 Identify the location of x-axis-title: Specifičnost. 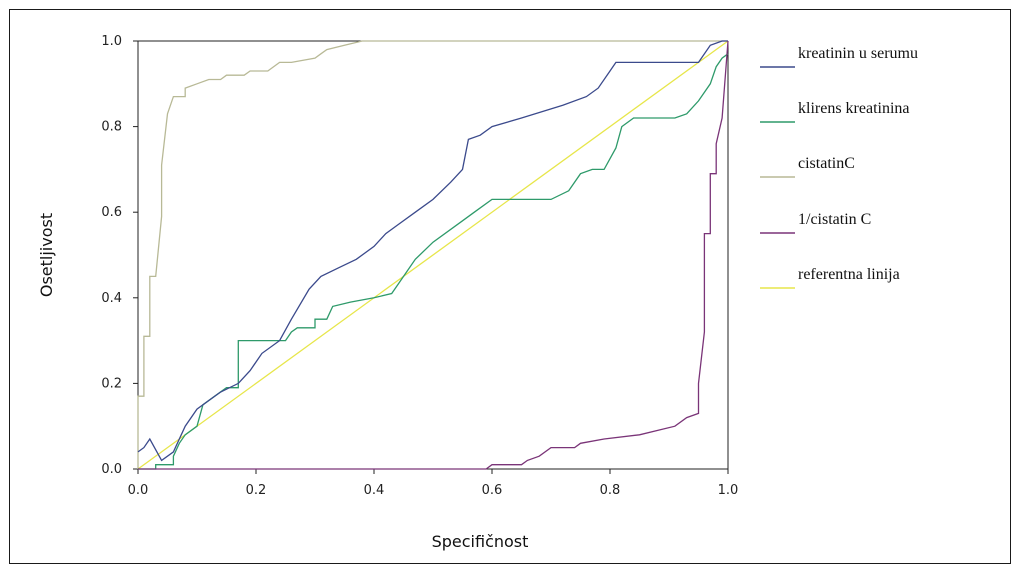
(480, 541).